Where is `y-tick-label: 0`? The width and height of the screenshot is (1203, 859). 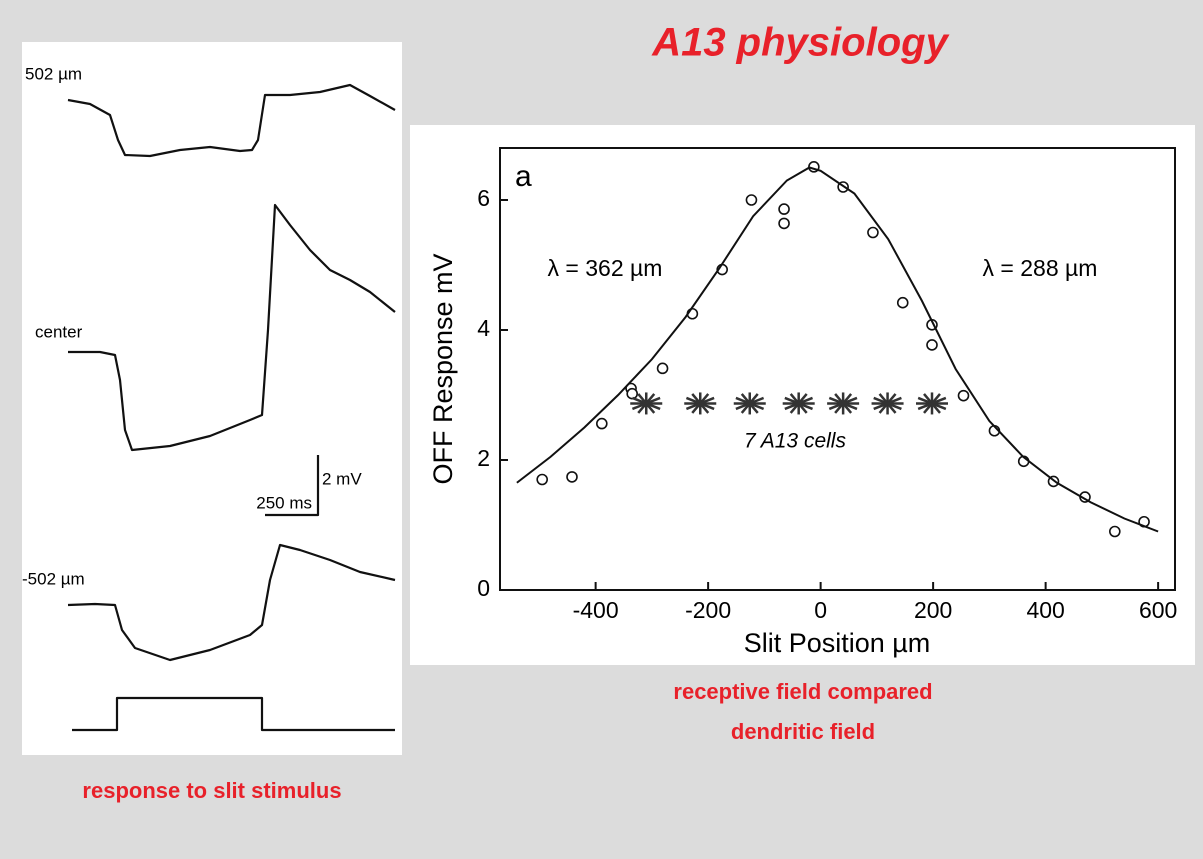 y-tick-label: 0 is located at coordinates (483, 588).